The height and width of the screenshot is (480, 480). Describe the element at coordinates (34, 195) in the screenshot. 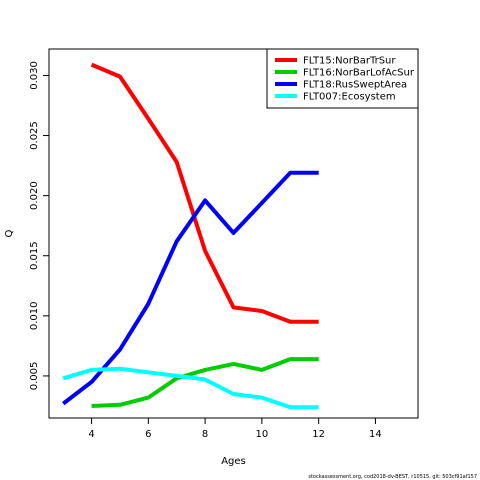

I see `y-tick-label: 0.020` at that location.